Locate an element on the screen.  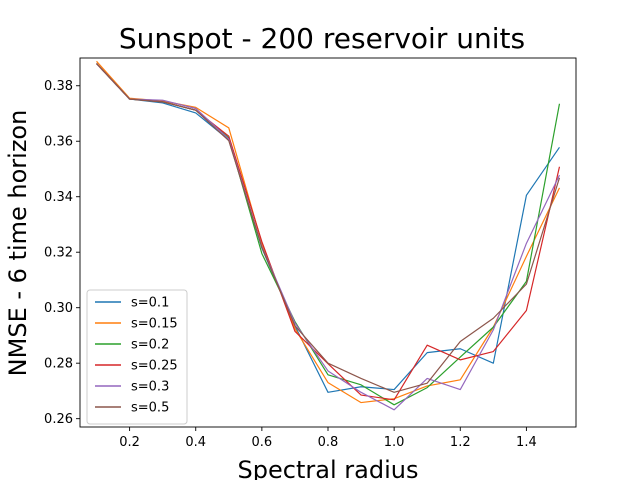
x-axis-label: Spectral radius is located at coordinates (328, 468).